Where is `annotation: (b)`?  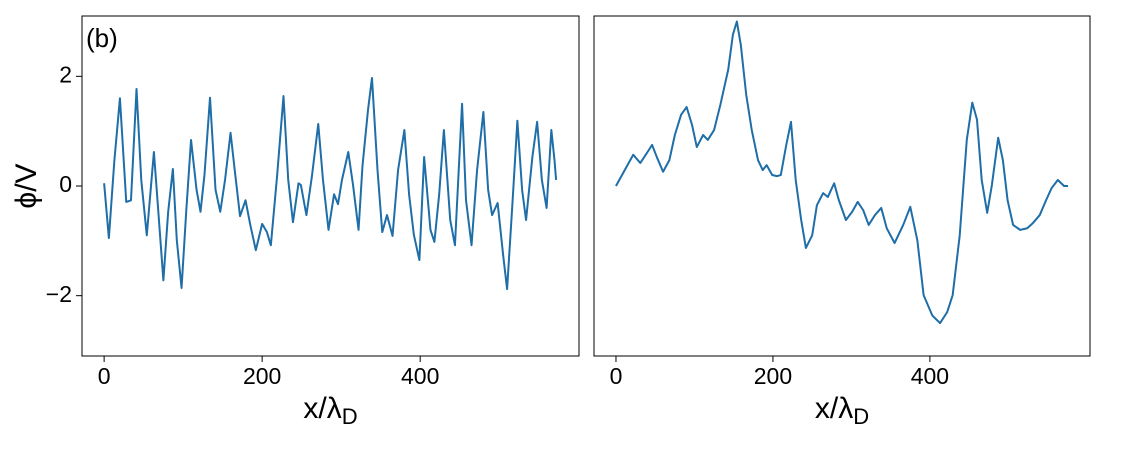 annotation: (b) is located at coordinates (102, 38).